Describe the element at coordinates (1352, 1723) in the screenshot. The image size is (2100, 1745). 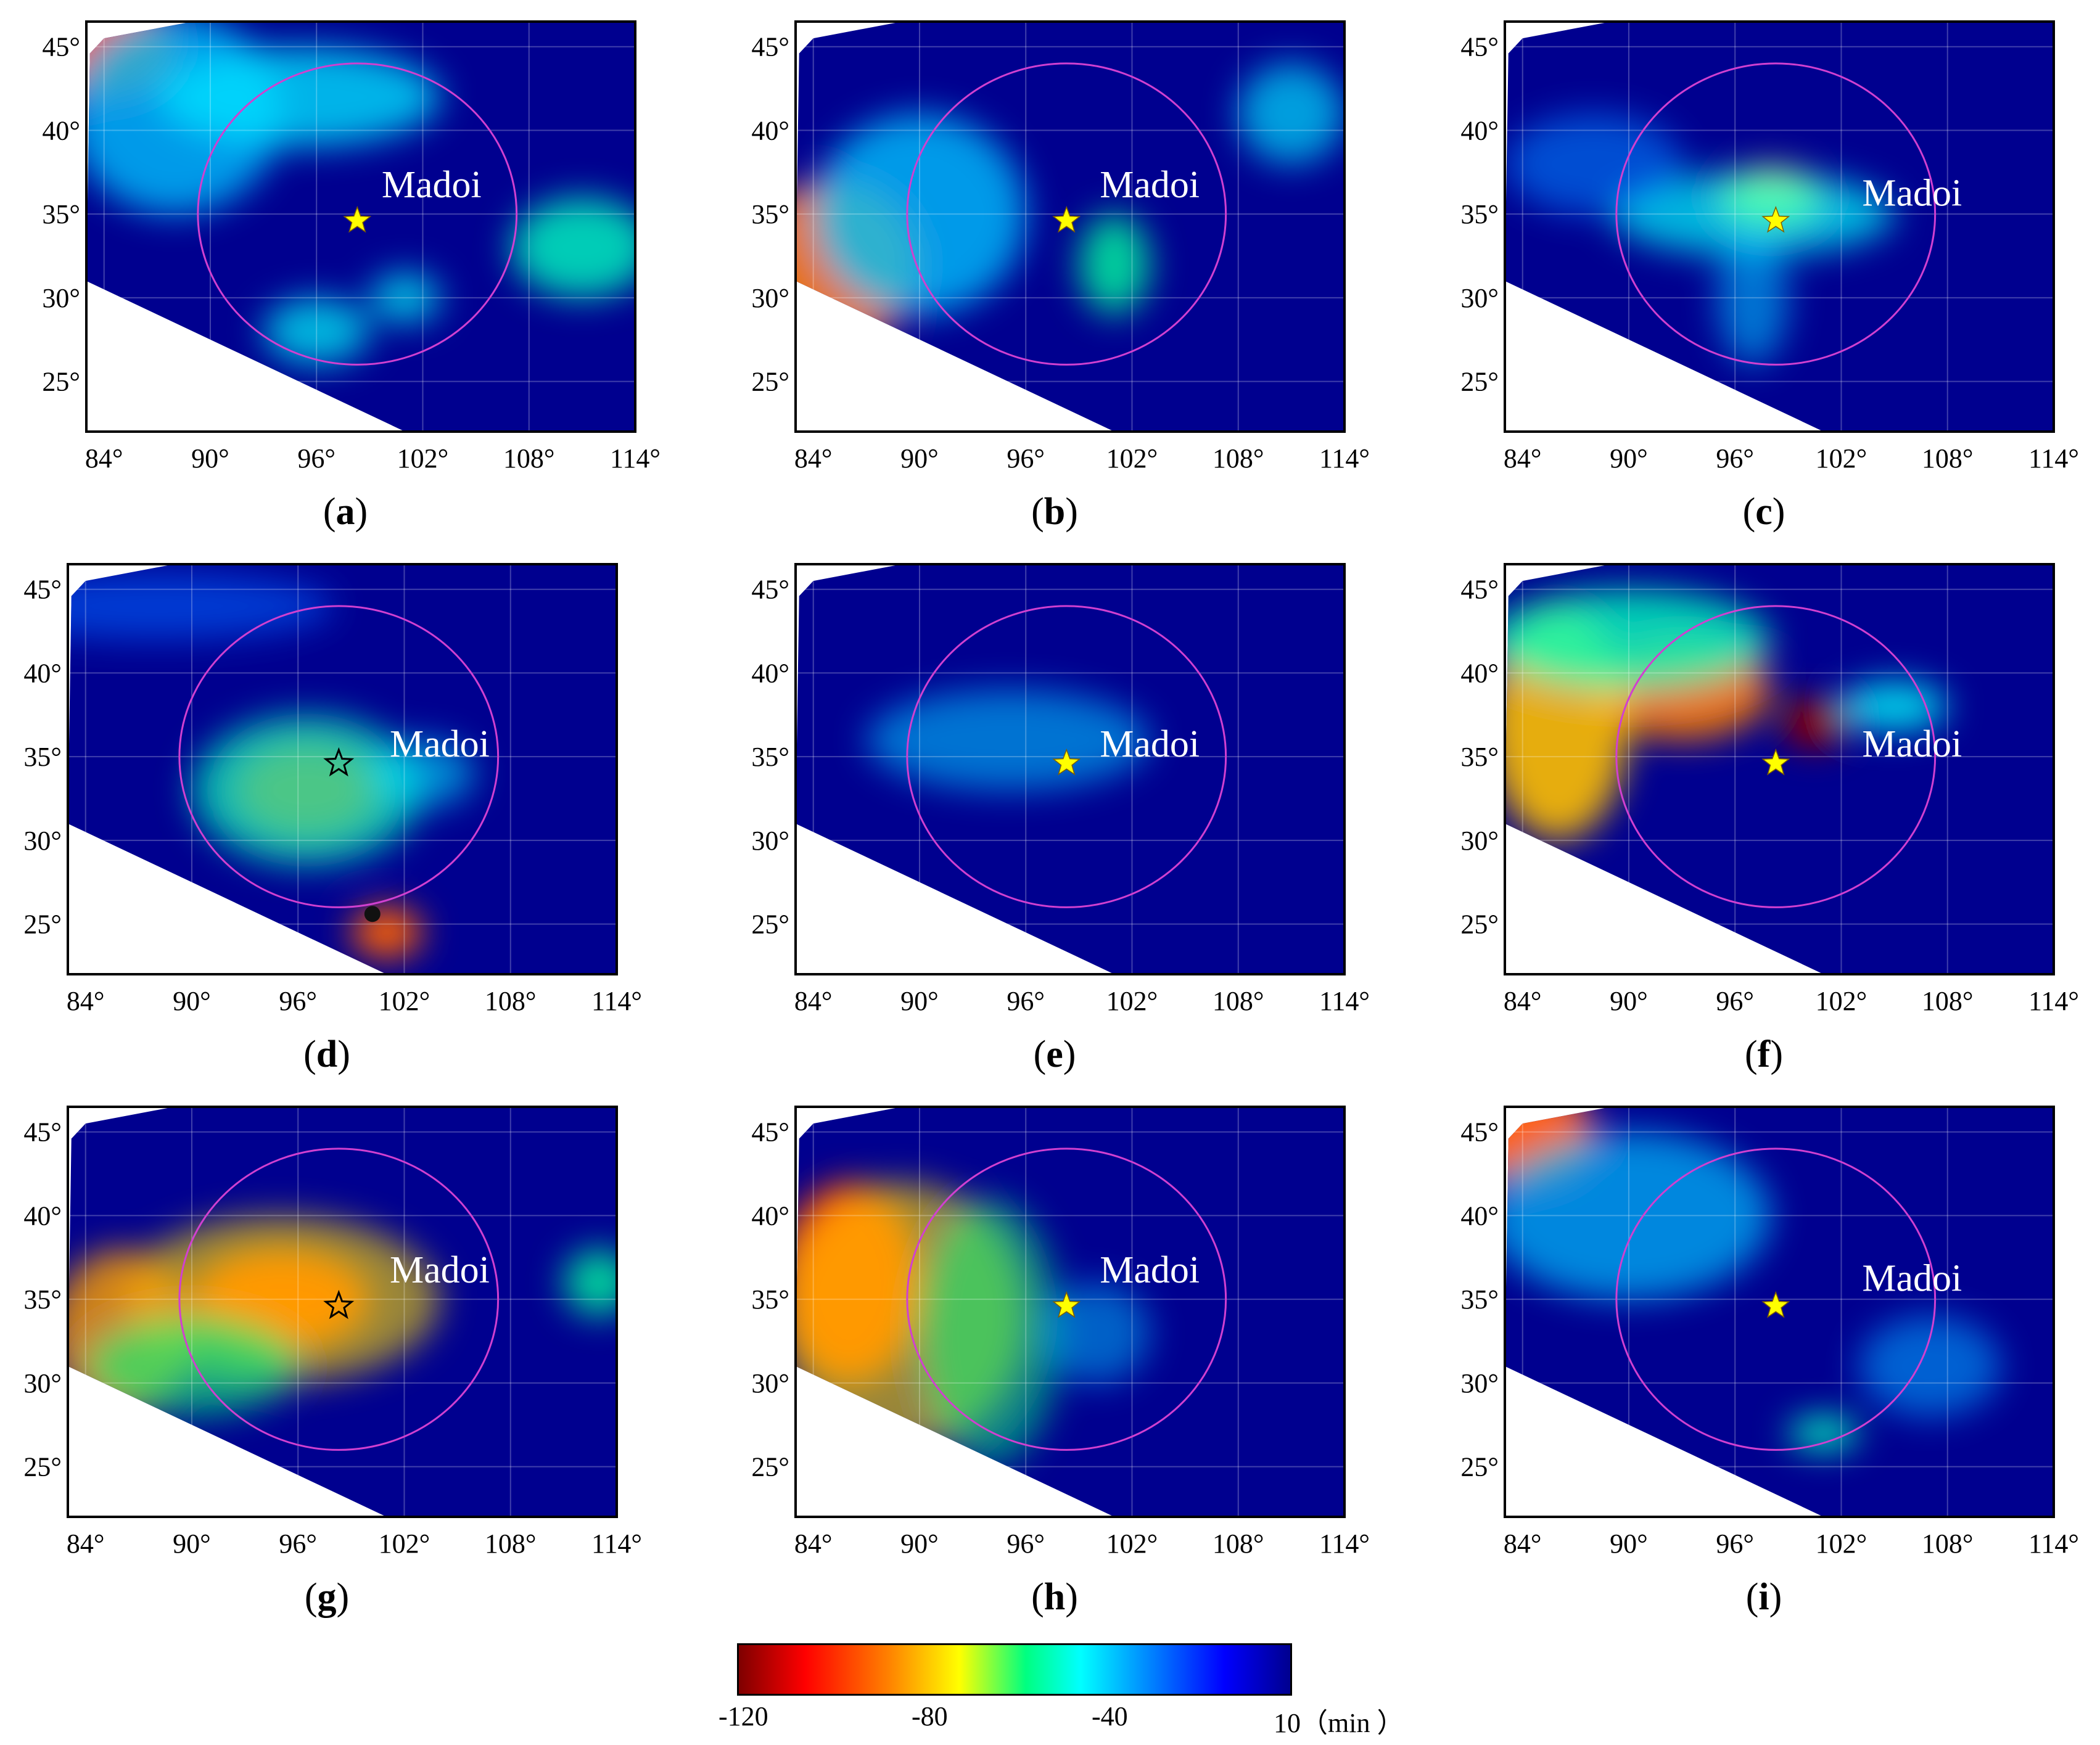
I see `colorbar-unit: （min ）` at that location.